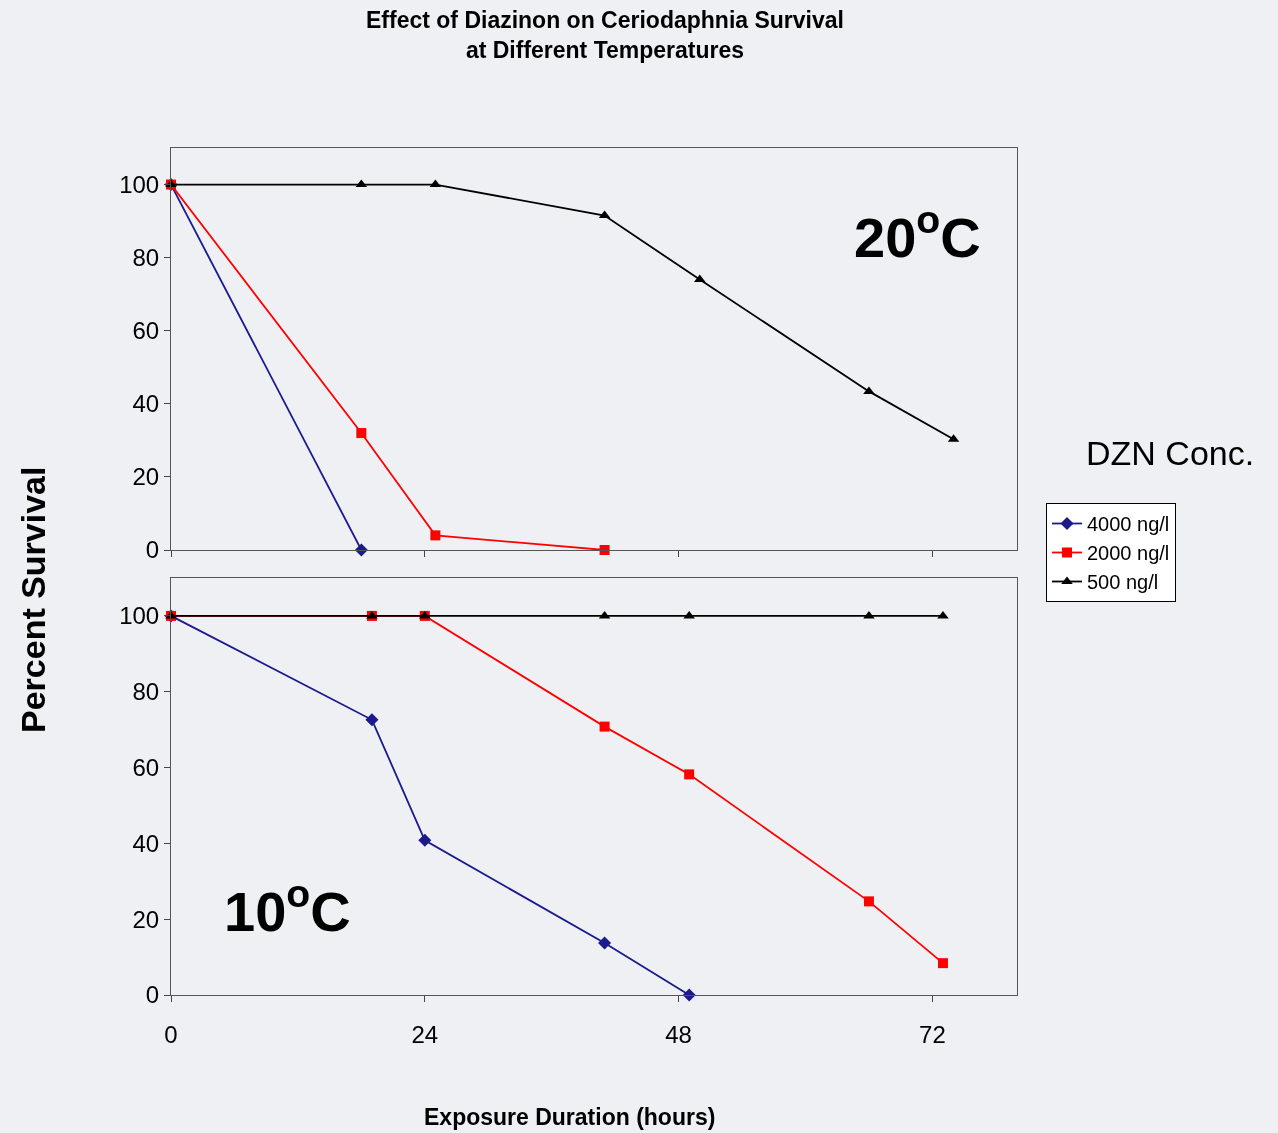 The width and height of the screenshot is (1278, 1133). Describe the element at coordinates (171, 1034) in the screenshot. I see `x-tick-label: 0` at that location.